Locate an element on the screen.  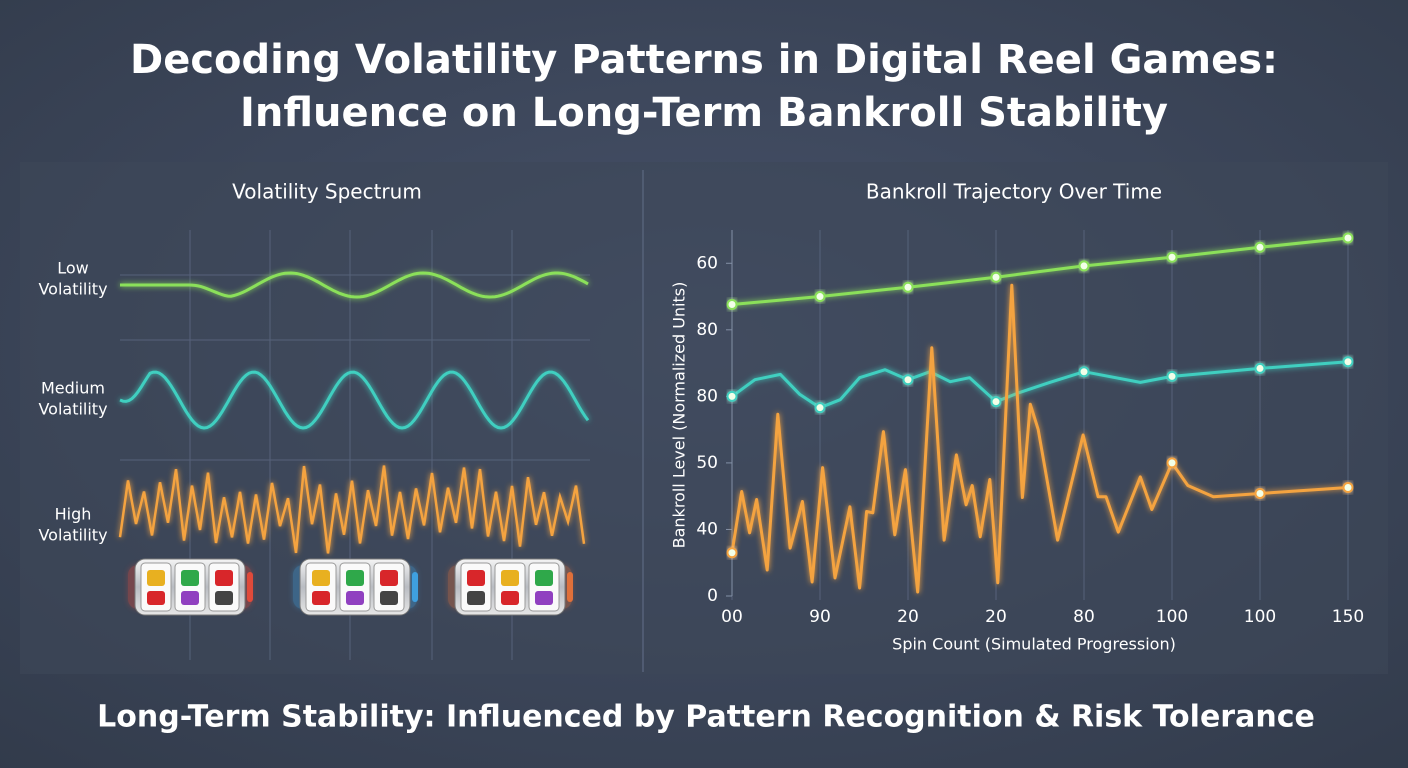
reels is located at coordinates (350, 587).